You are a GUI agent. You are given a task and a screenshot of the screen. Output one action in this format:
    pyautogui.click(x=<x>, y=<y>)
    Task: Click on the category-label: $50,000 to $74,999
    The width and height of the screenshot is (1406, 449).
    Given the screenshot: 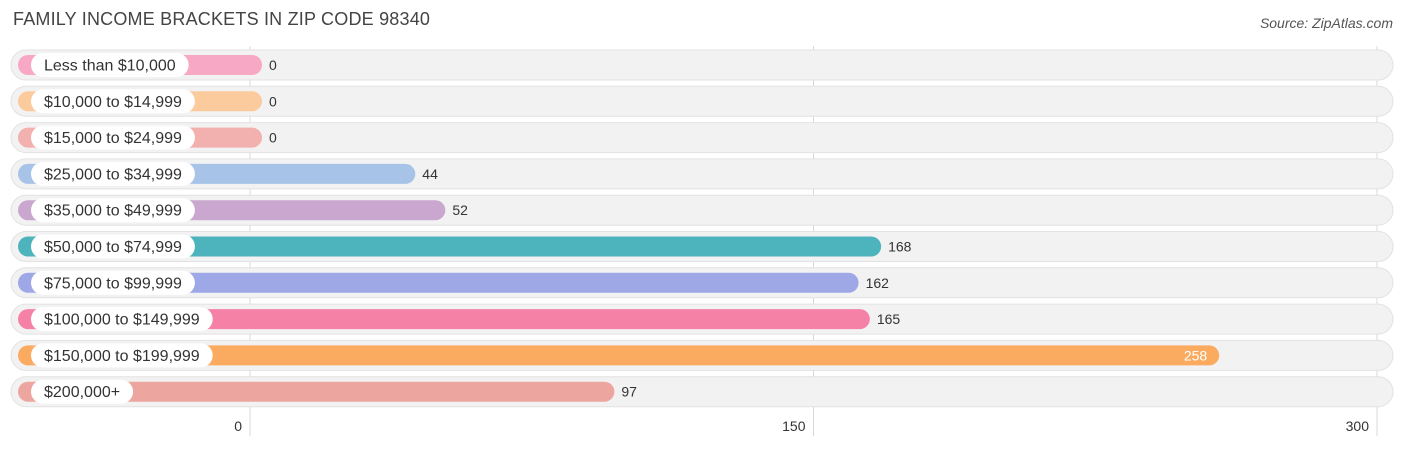 What is the action you would take?
    pyautogui.click(x=113, y=247)
    